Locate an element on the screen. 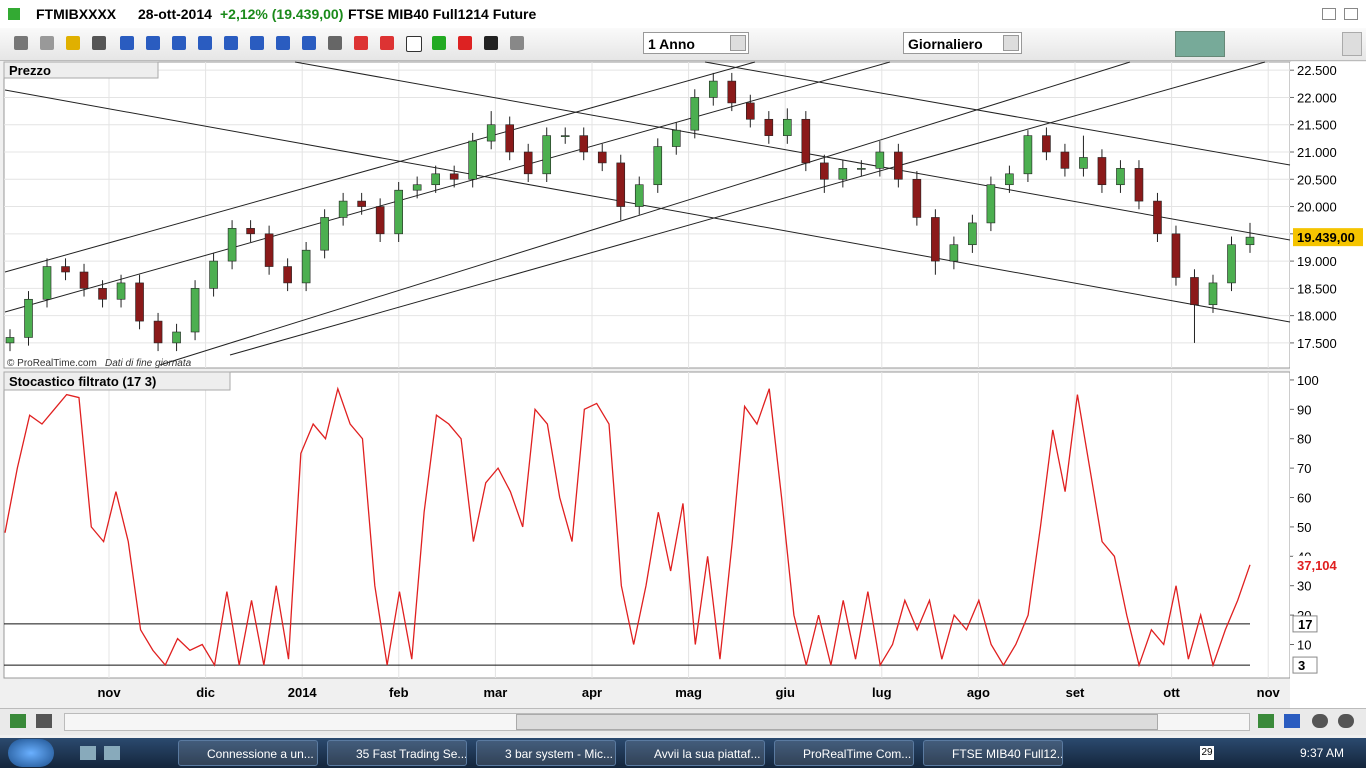 This screenshot has height=768, width=1366. interval-select: Giornaliero is located at coordinates (962, 43).